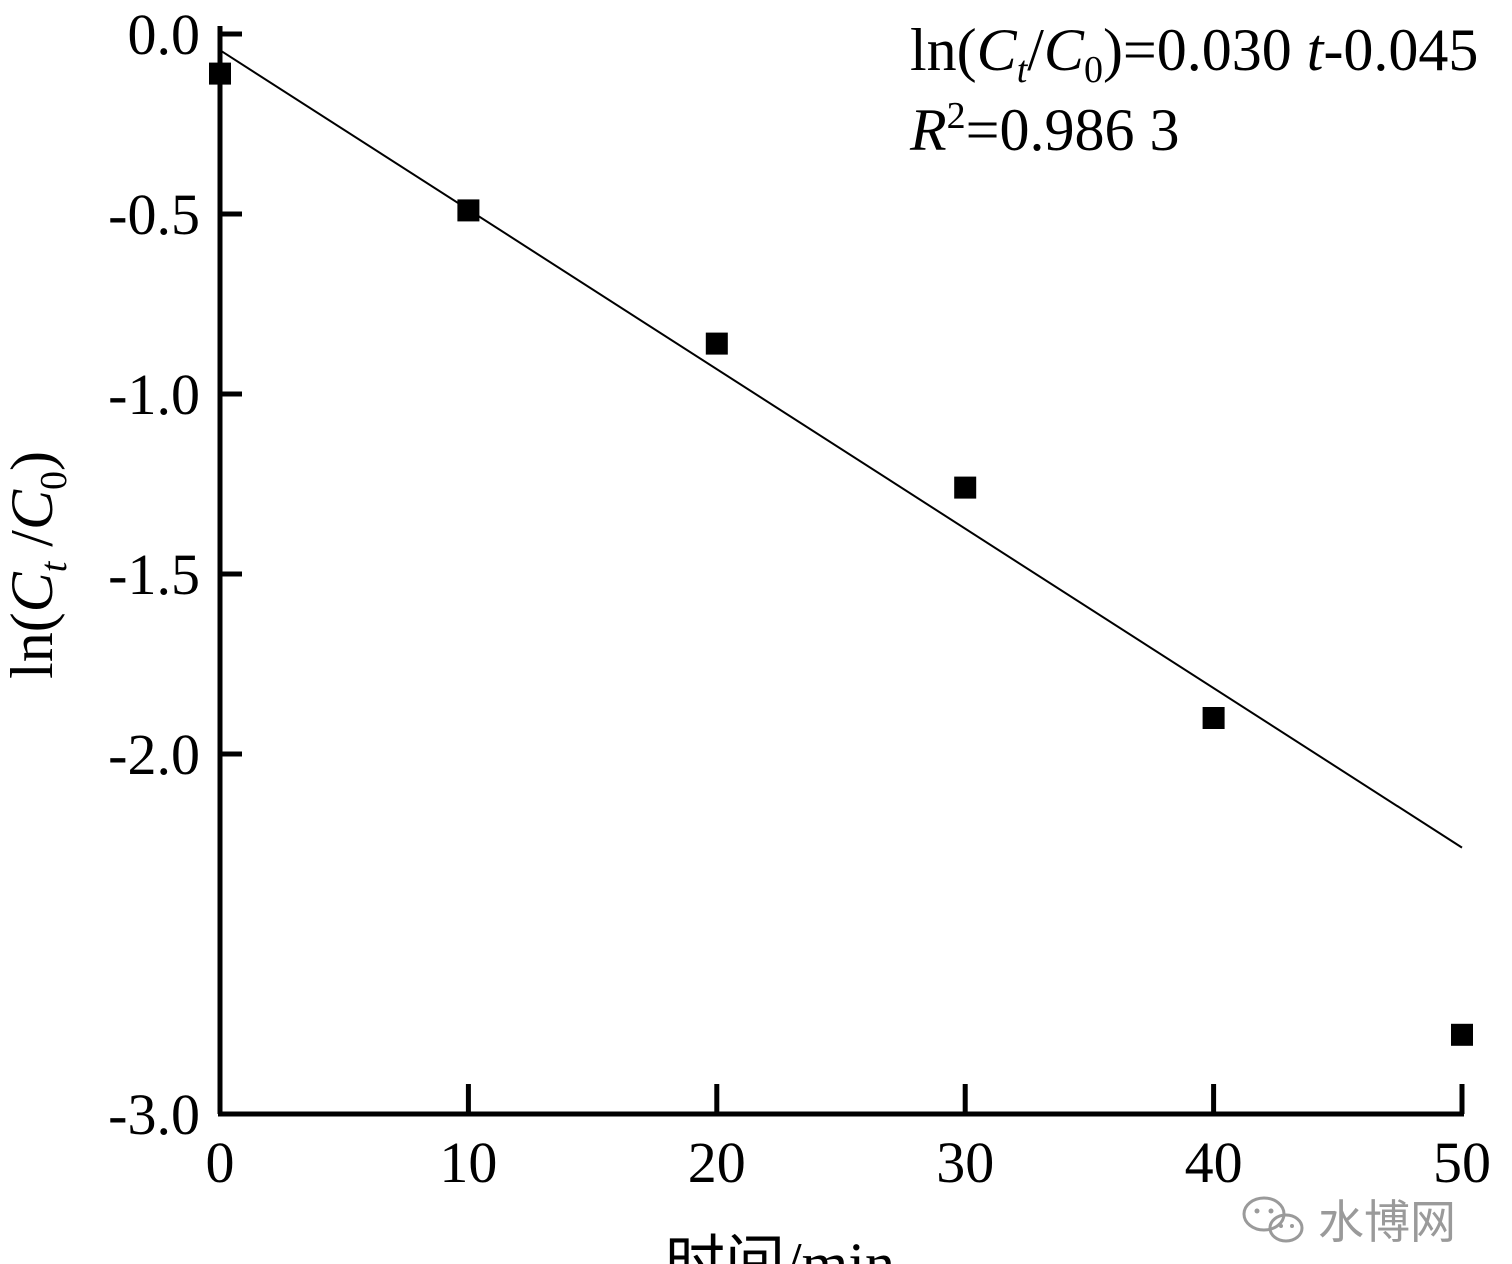 This screenshot has width=1512, height=1264. I want to click on x-tick-label: 20, so click(717, 1162).